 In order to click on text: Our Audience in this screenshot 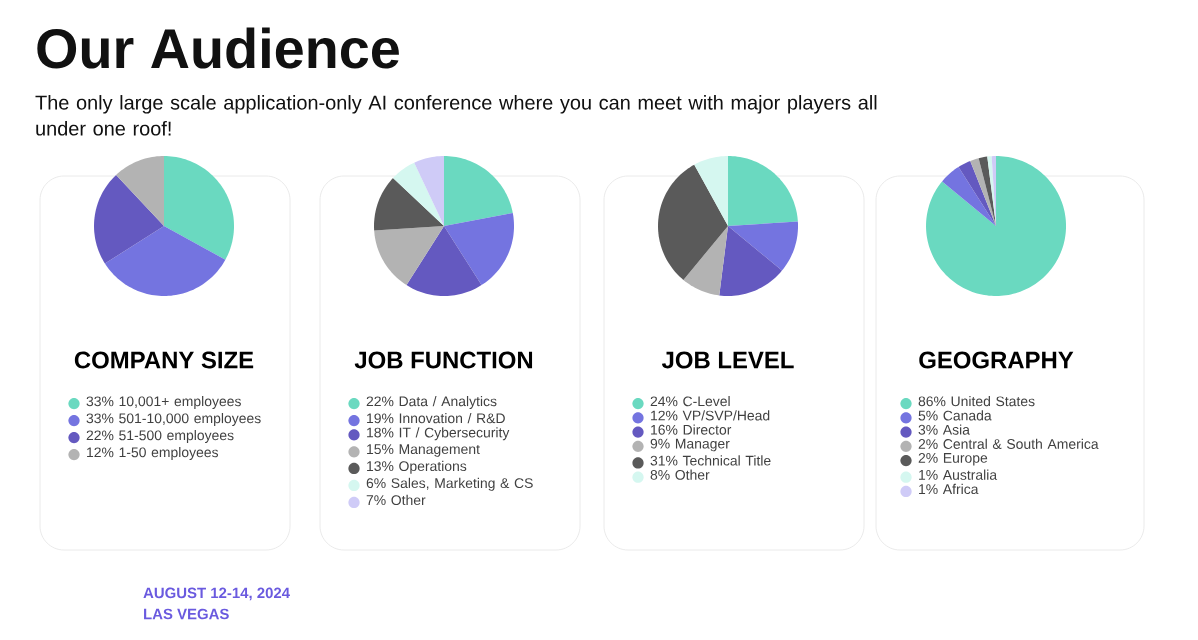, I will do `click(218, 48)`.